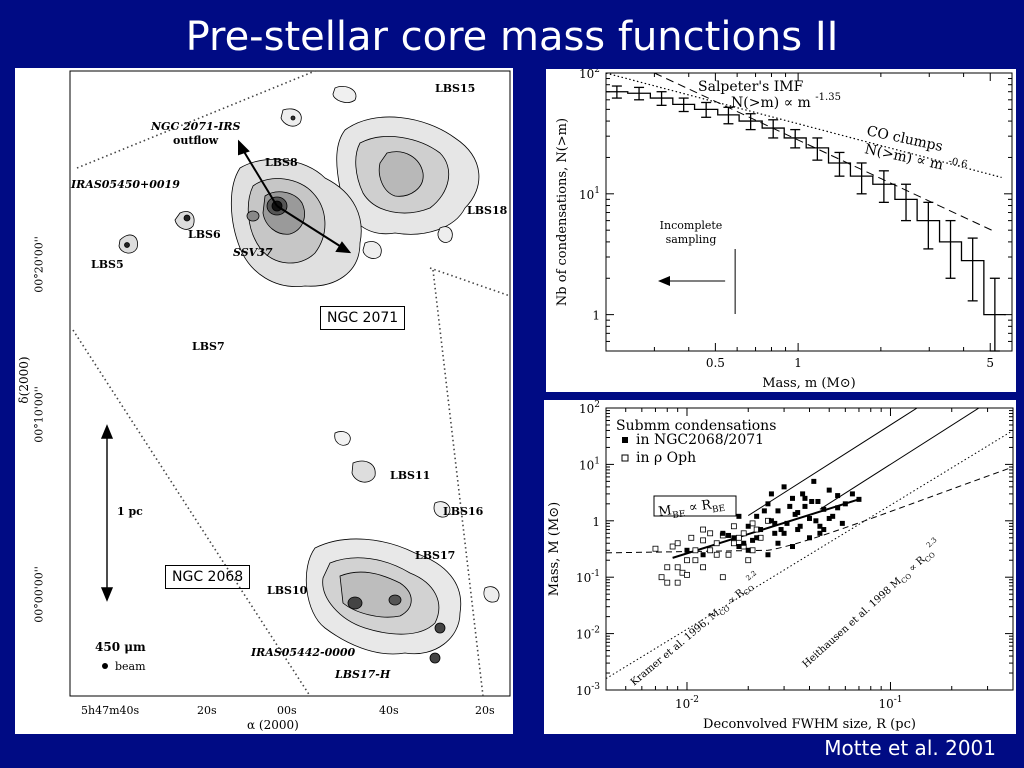 The image size is (1024, 768). What do you see at coordinates (589, 464) in the screenshot?
I see `mr-y-tick-label-1: 10¹` at bounding box center [589, 464].